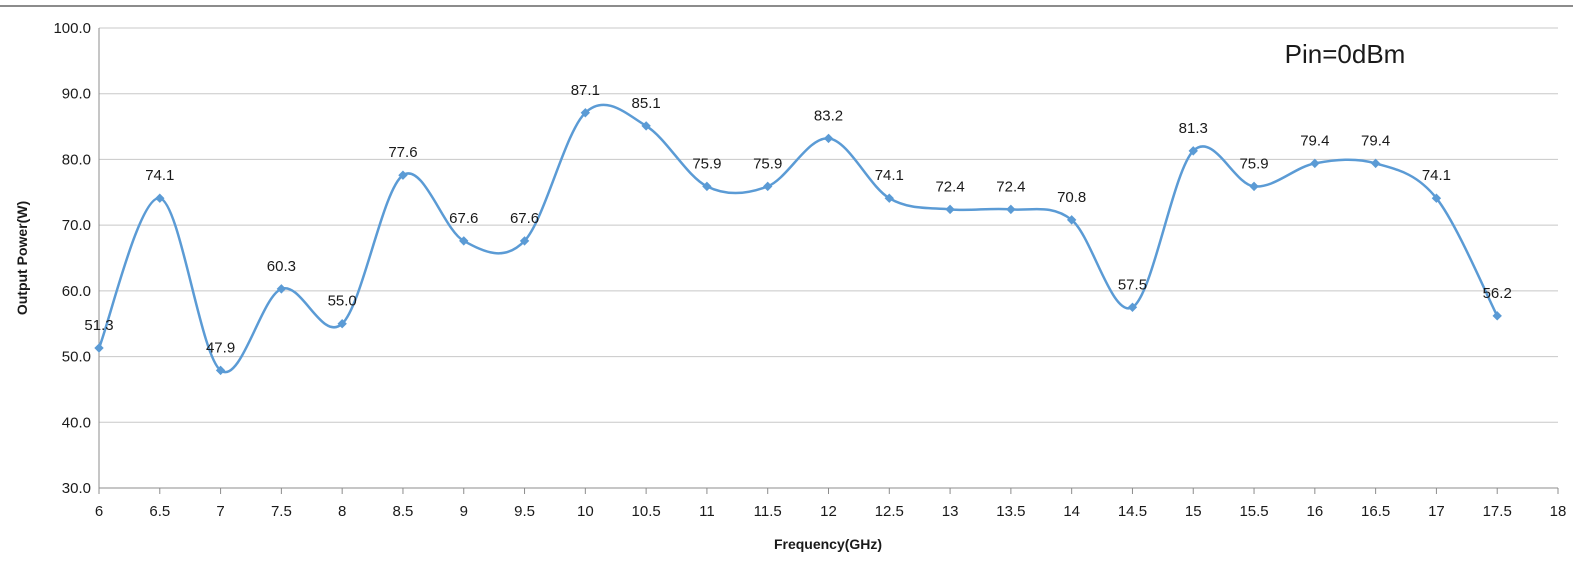  What do you see at coordinates (76, 225) in the screenshot?
I see `y-tick-label: 70.0` at bounding box center [76, 225].